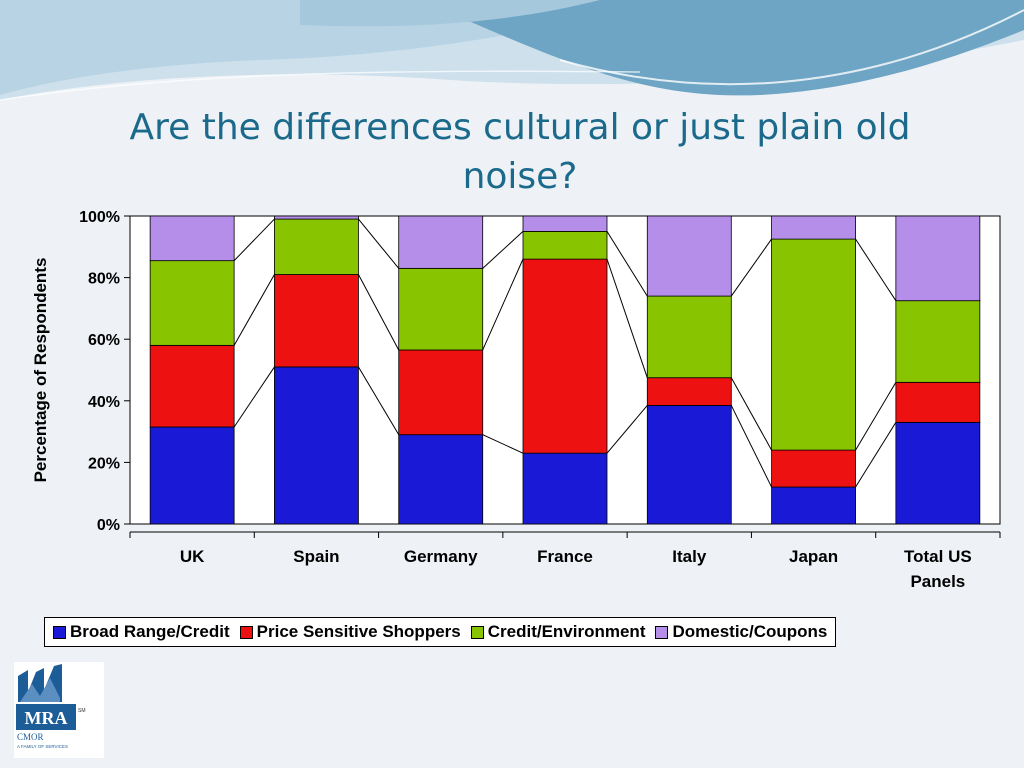 The image size is (1024, 768). What do you see at coordinates (104, 402) in the screenshot?
I see `y-tick-label: 40%` at bounding box center [104, 402].